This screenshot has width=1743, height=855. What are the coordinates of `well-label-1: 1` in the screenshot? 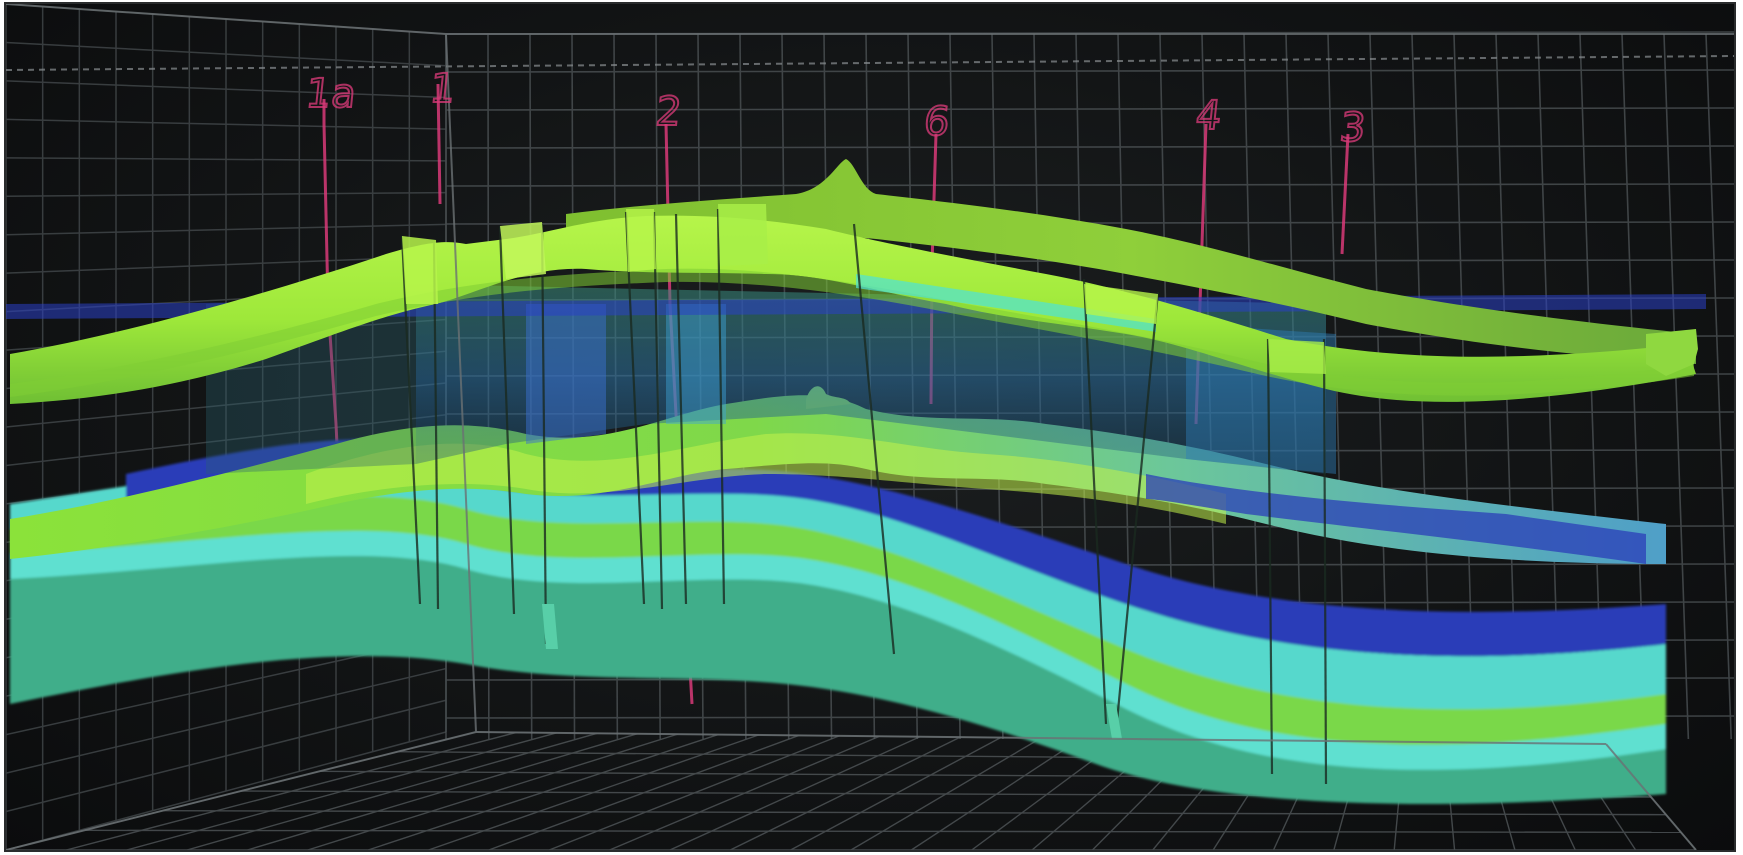 It's located at (443, 89).